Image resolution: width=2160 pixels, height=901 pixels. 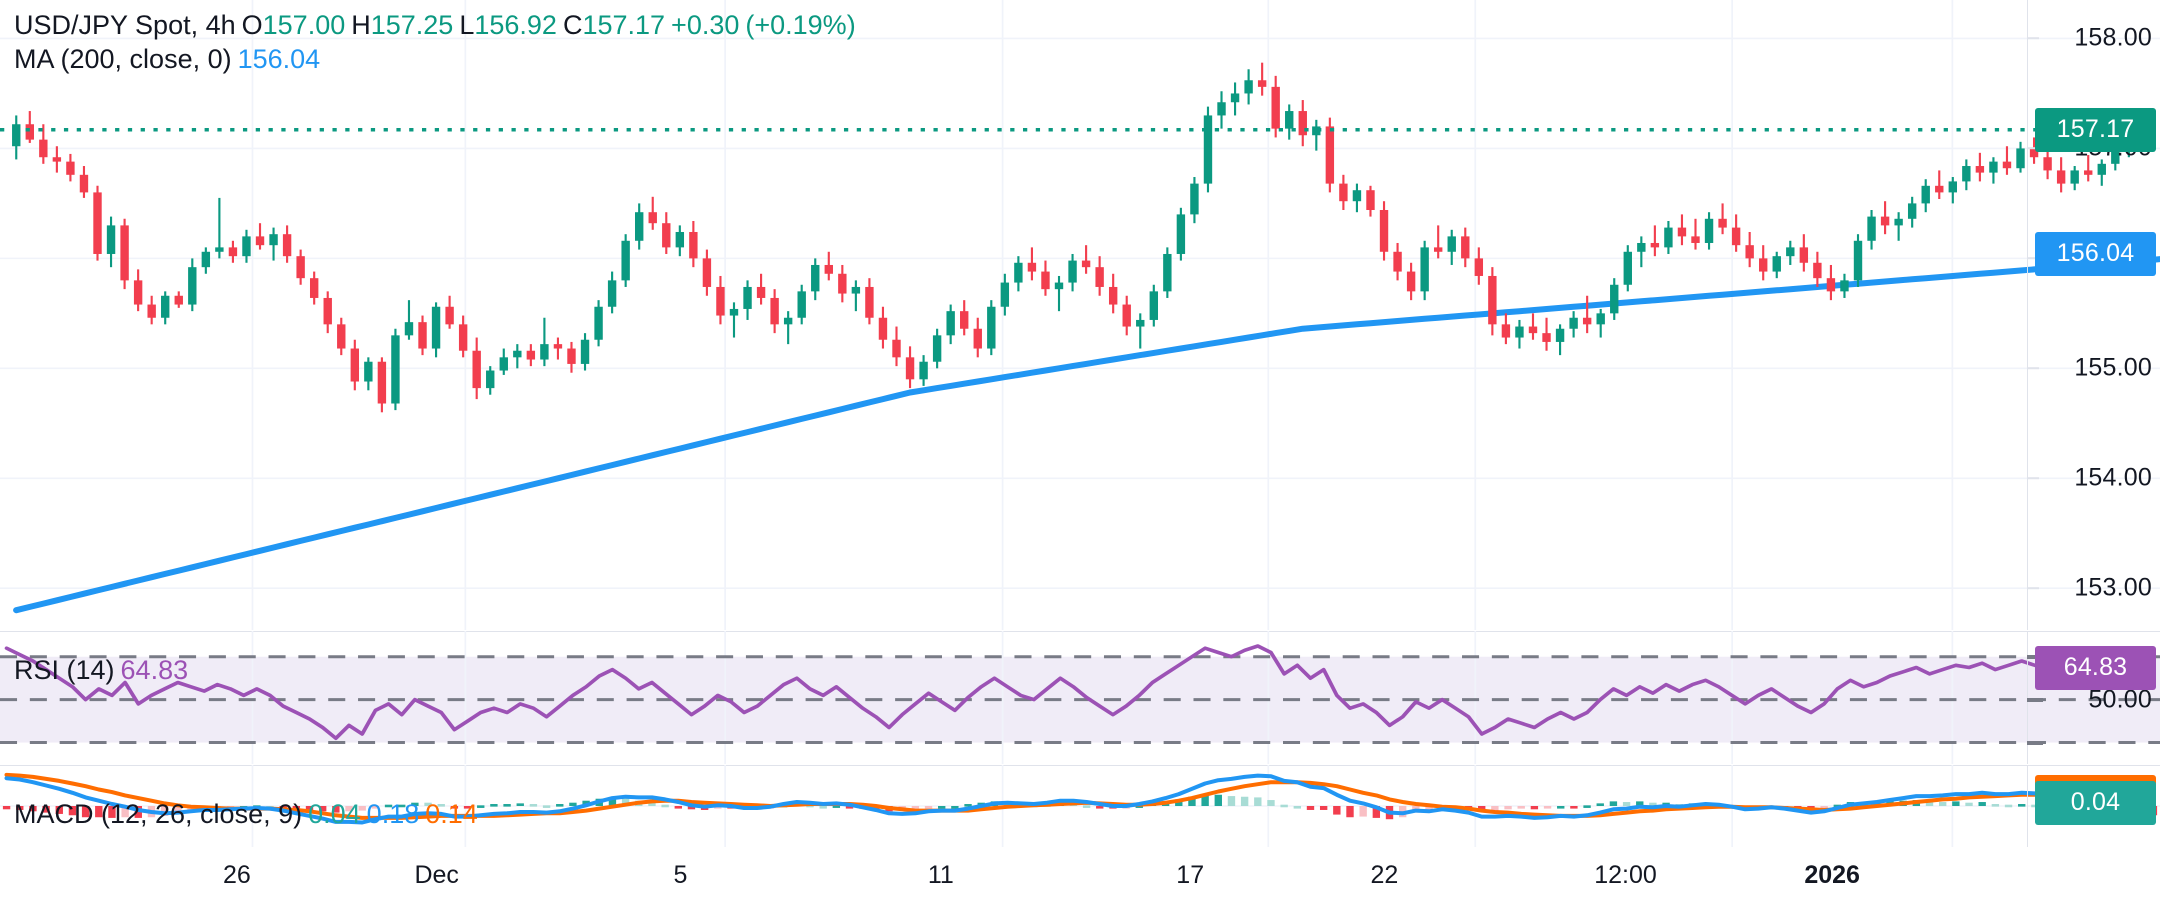 I want to click on ohlc-key: O, so click(x=252, y=25).